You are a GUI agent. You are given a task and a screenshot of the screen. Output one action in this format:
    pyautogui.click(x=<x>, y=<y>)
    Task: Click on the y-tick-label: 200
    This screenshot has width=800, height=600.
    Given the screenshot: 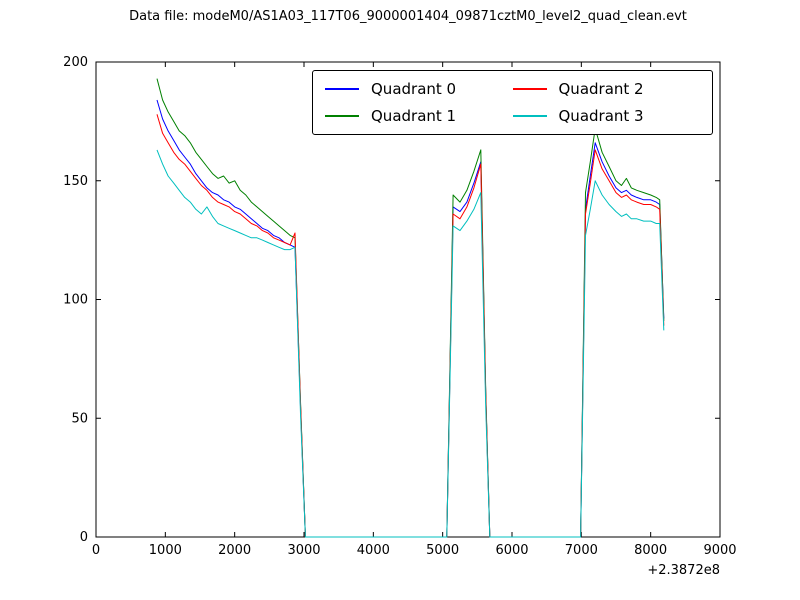 What is the action you would take?
    pyautogui.click(x=75, y=62)
    